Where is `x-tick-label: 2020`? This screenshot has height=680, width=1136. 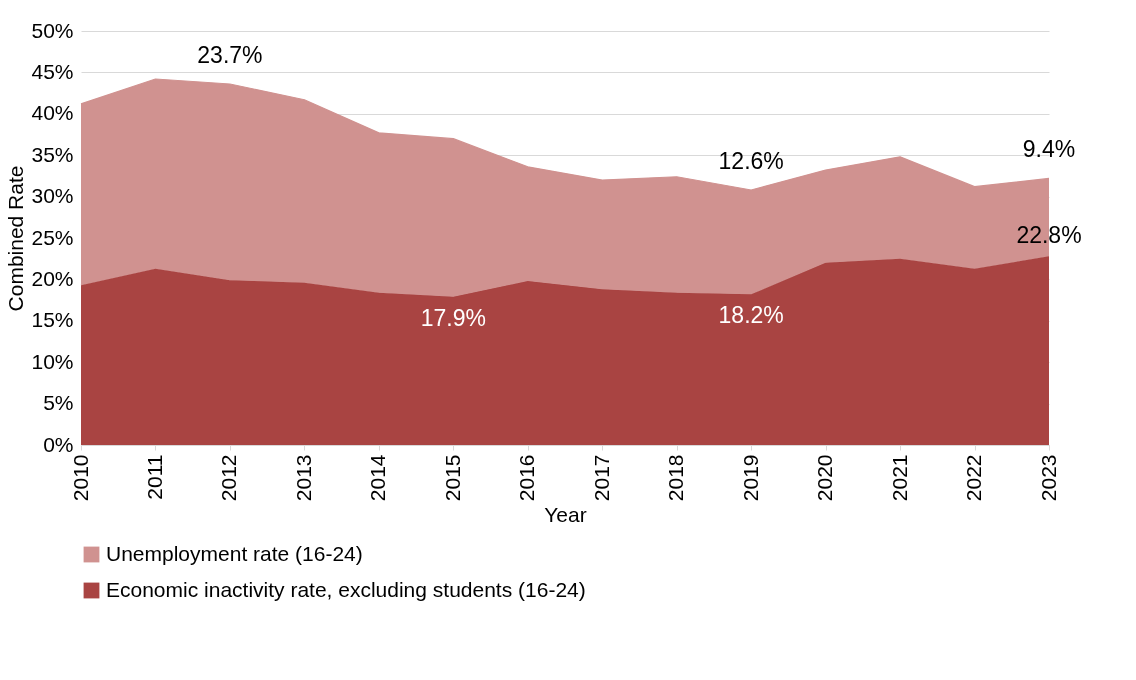
x-tick-label: 2020 is located at coordinates (825, 478).